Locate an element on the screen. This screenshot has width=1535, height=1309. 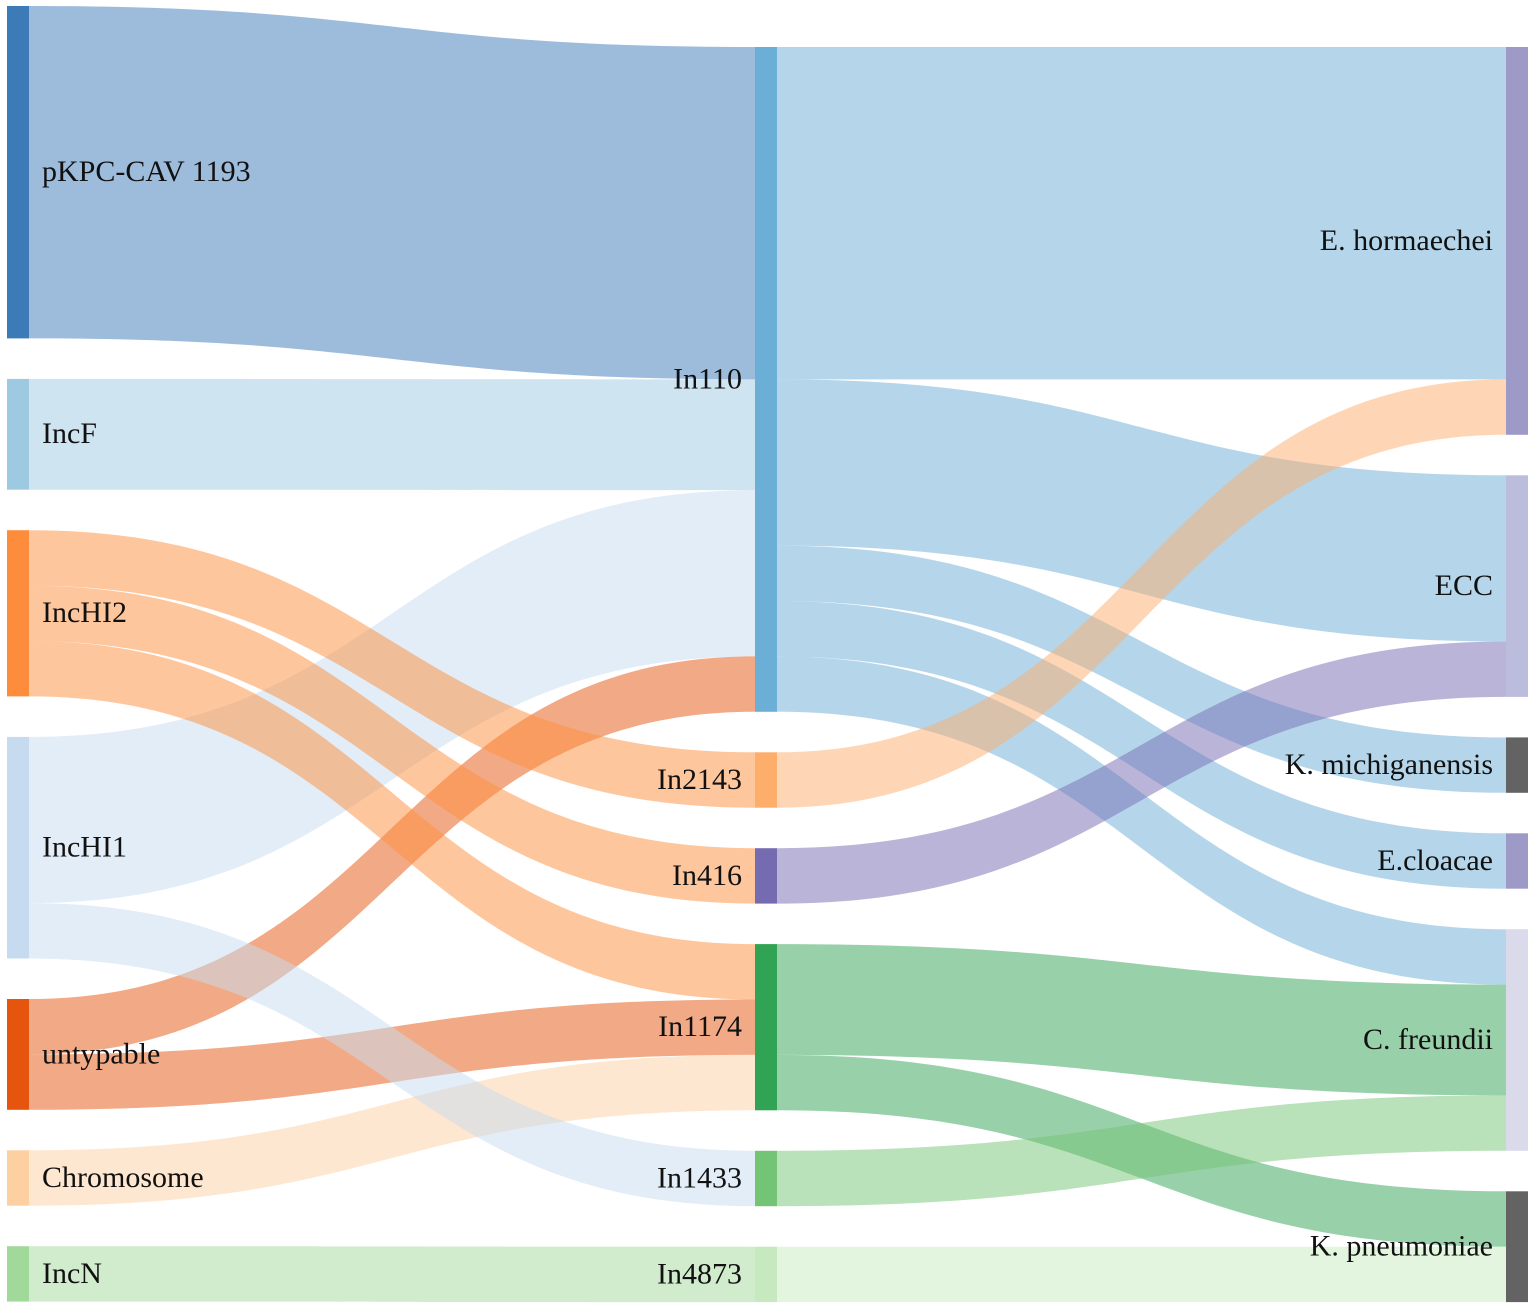
node-k-michiganensis is located at coordinates (1517, 765).